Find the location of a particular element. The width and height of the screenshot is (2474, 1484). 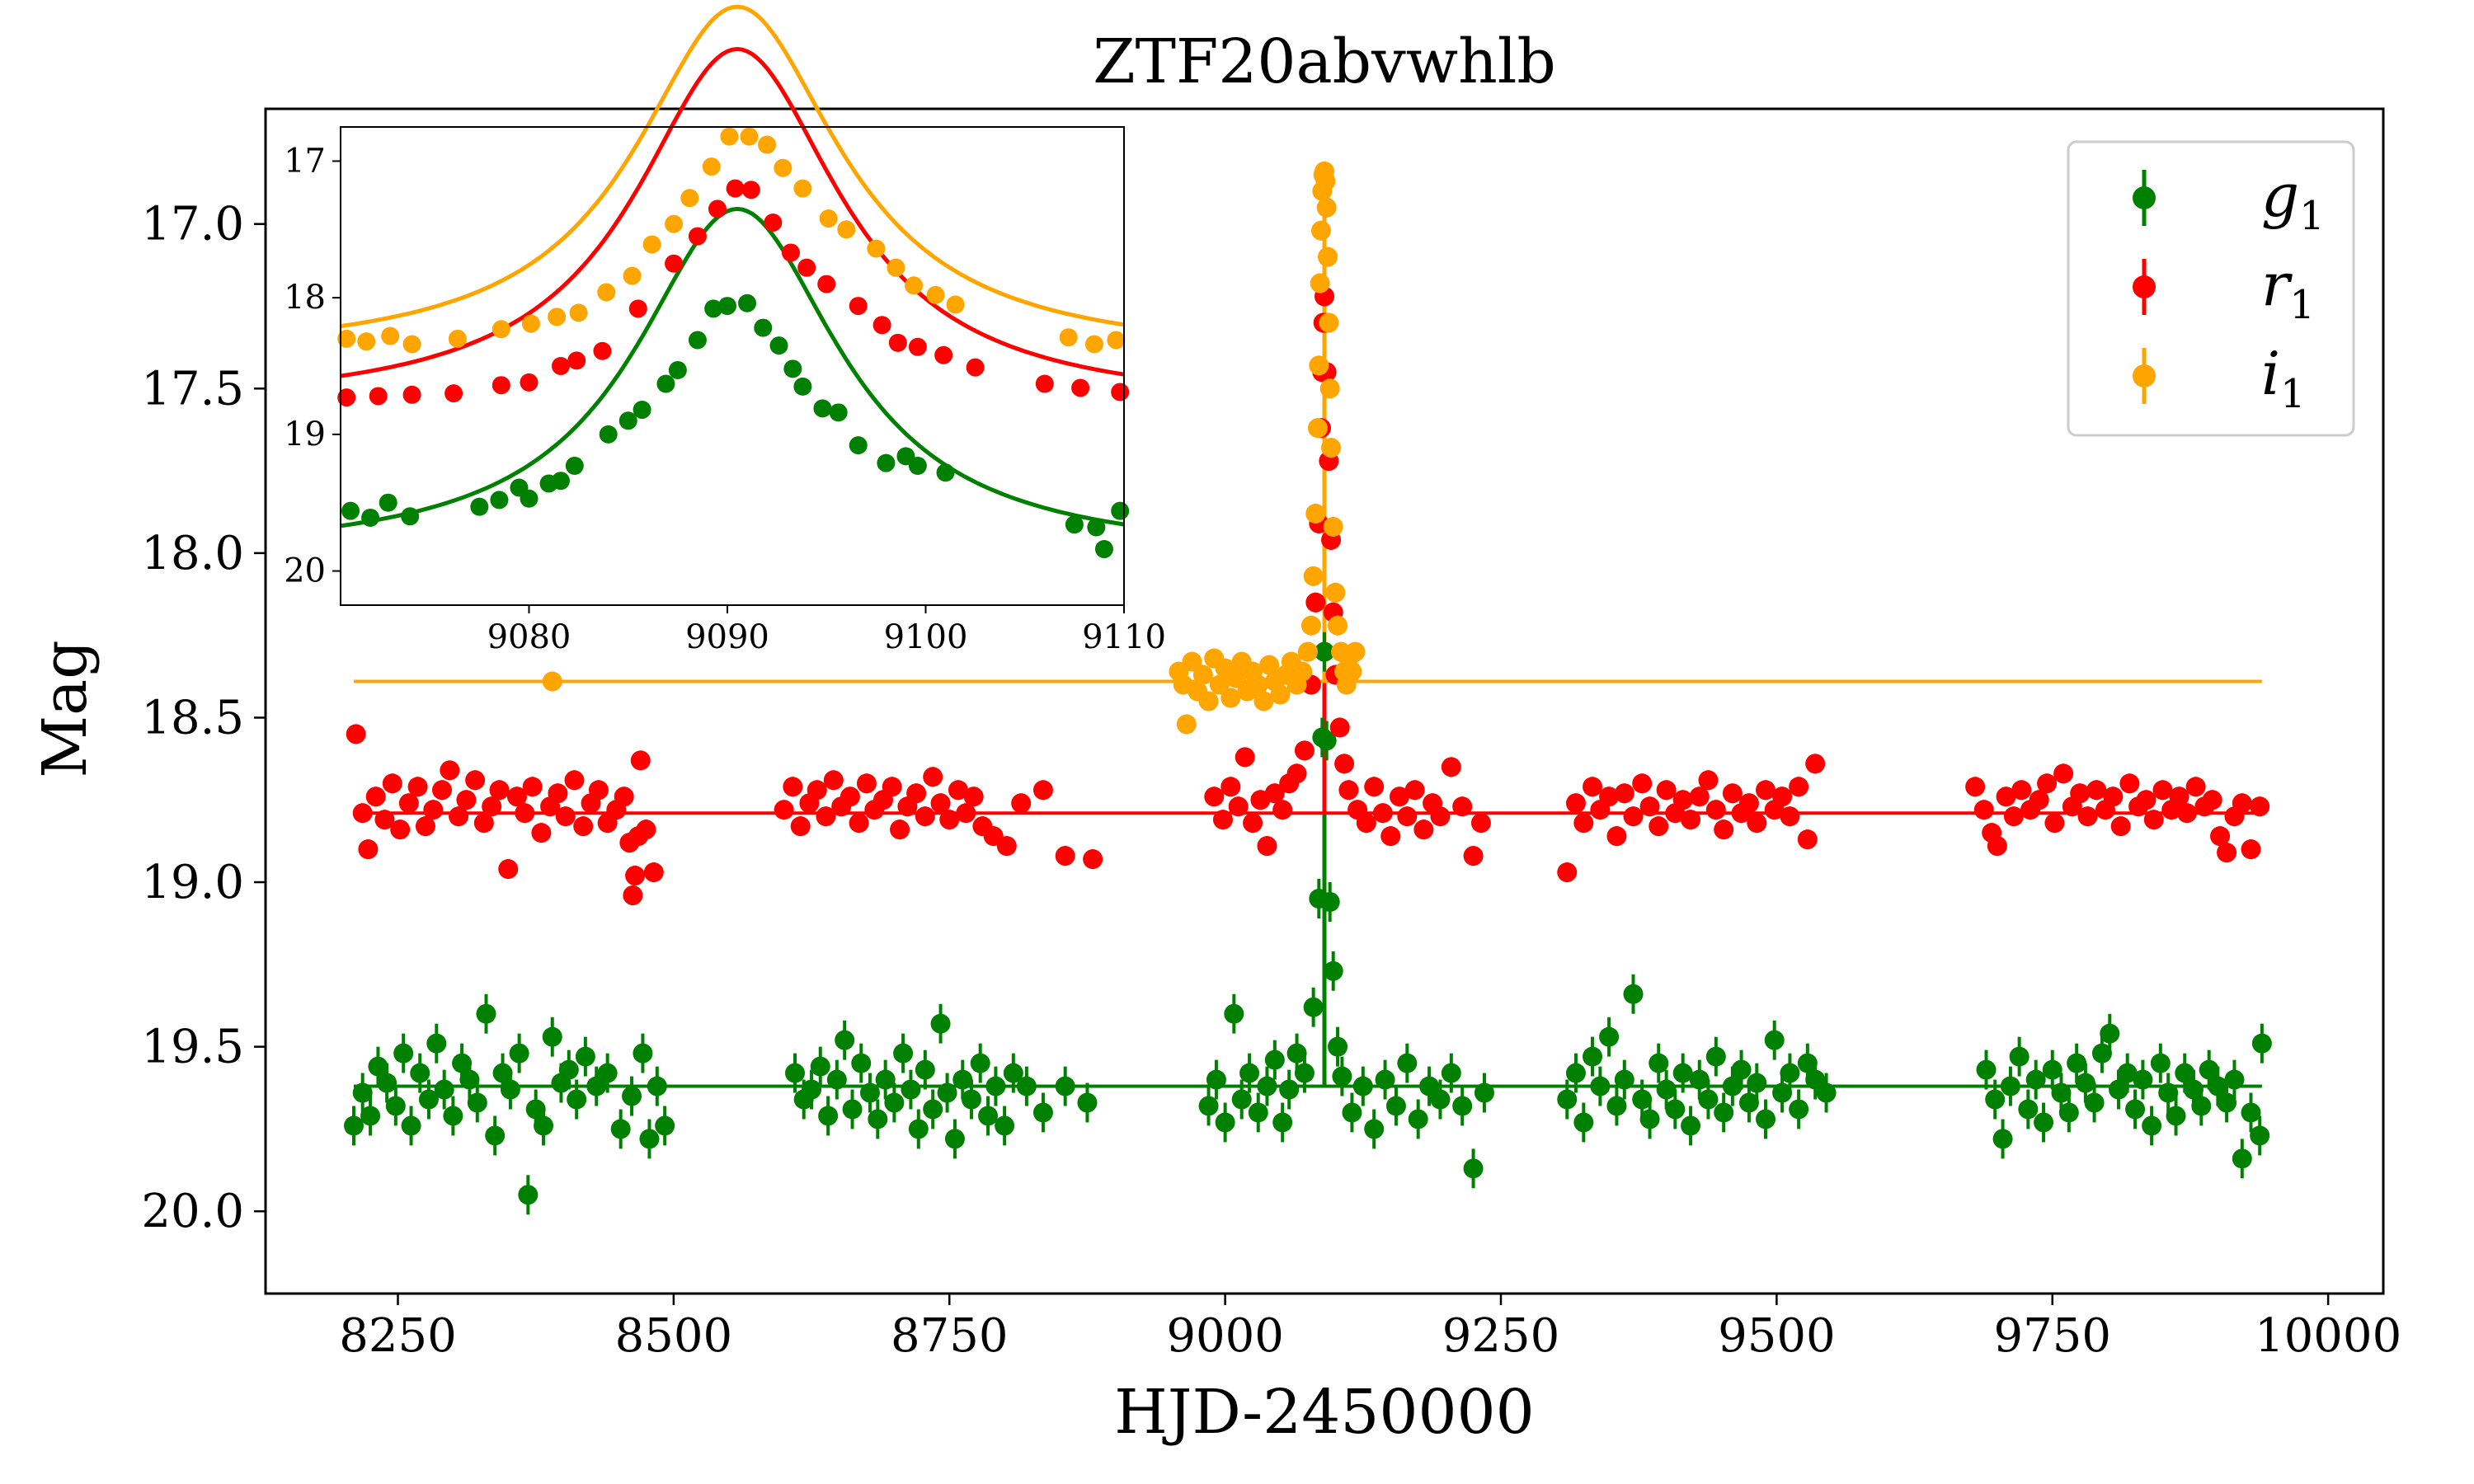

x-tick-label: 8250 is located at coordinates (398, 1336).